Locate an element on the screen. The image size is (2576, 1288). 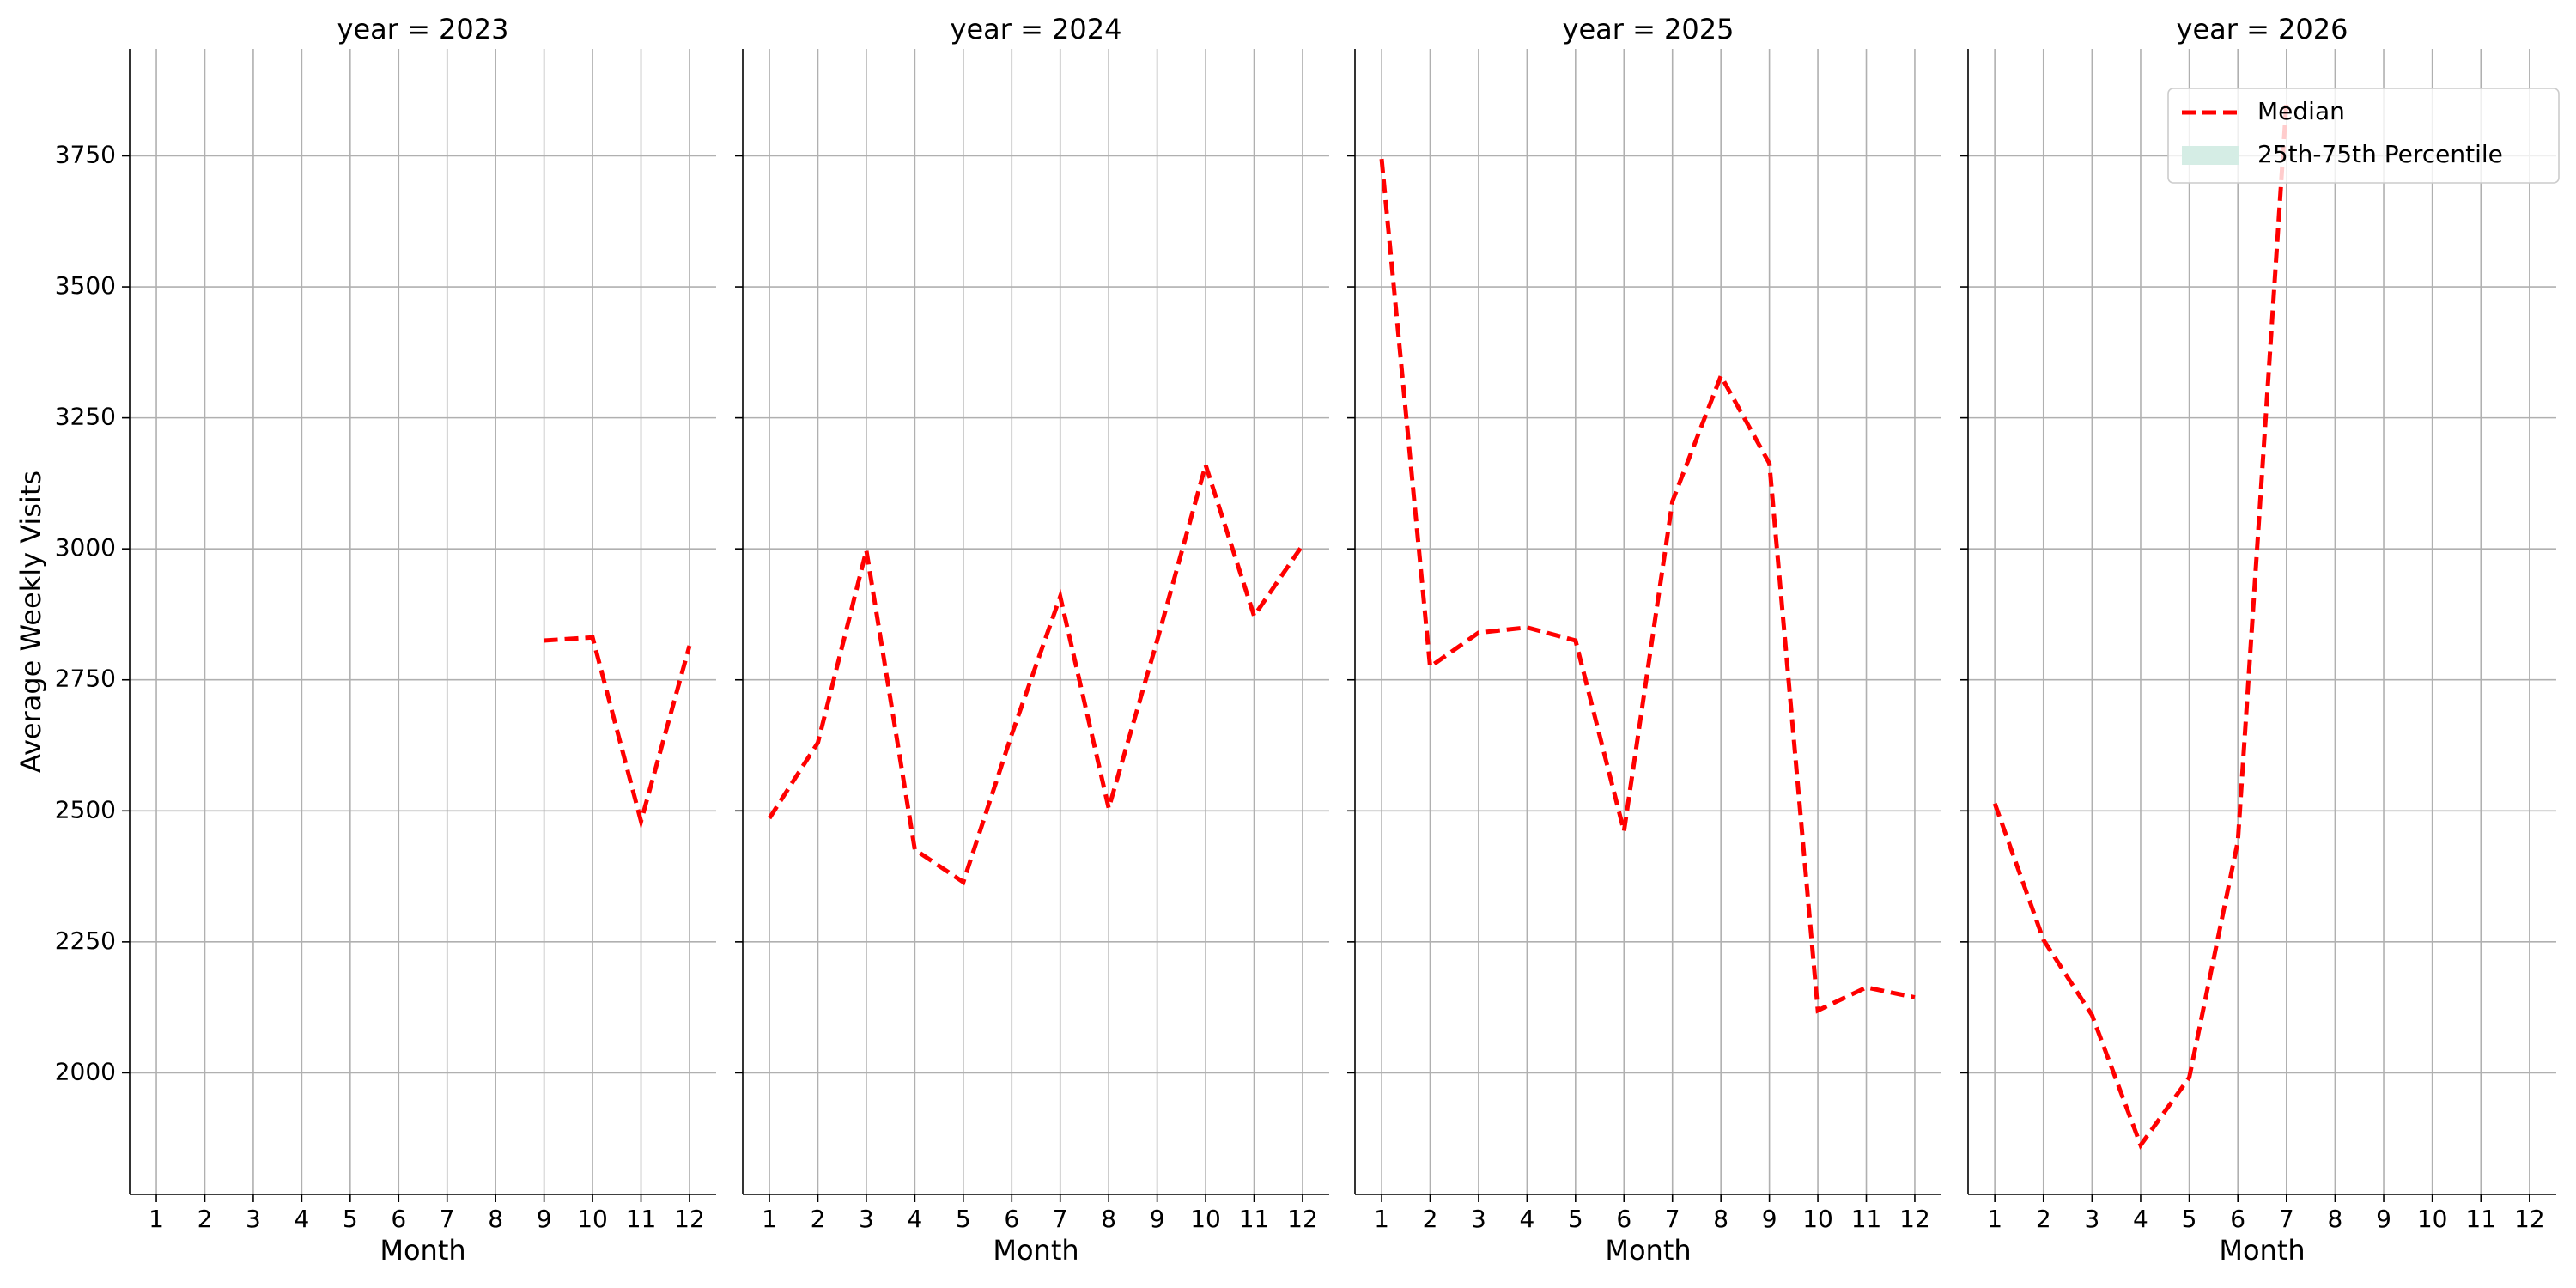
y-tick-label: 3000 is located at coordinates (85, 547).